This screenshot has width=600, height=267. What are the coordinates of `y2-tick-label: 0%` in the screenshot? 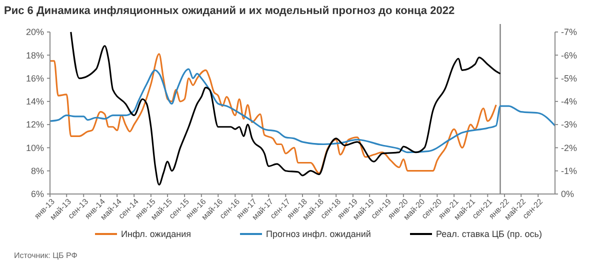 It's located at (567, 194).